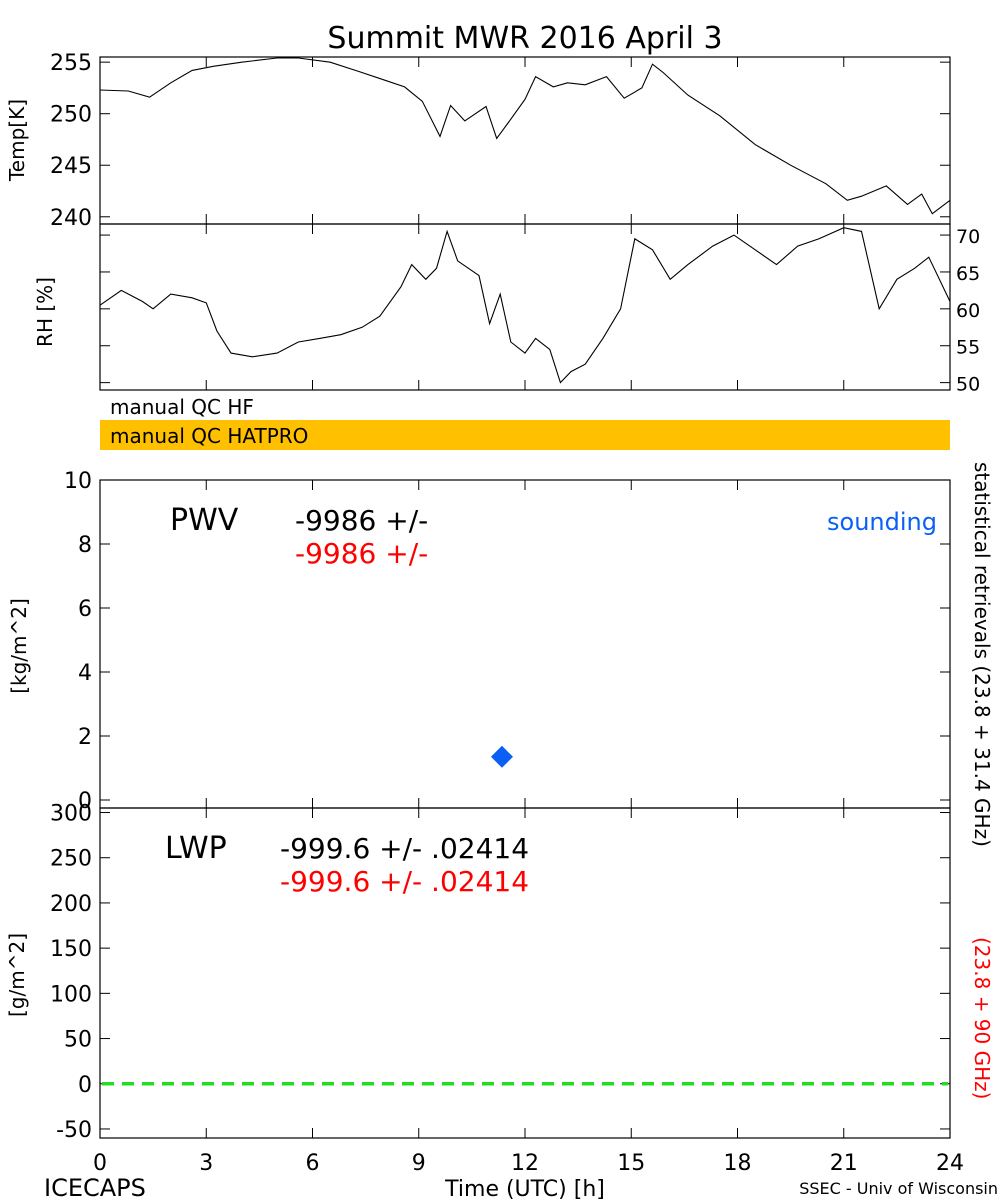 This screenshot has height=1200, width=1000. Describe the element at coordinates (85, 801) in the screenshot. I see `pwv-ytick-label-0: 0` at that location.